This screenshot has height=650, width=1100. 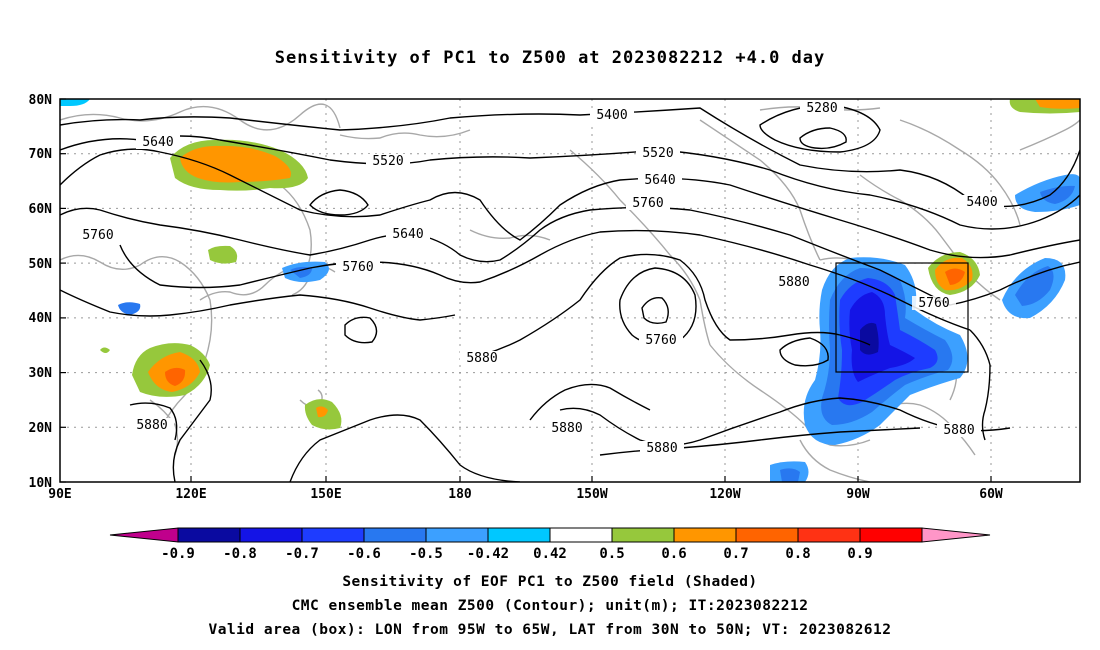 What do you see at coordinates (735, 554) in the screenshot?
I see `colorbar-label: 0.7` at bounding box center [735, 554].